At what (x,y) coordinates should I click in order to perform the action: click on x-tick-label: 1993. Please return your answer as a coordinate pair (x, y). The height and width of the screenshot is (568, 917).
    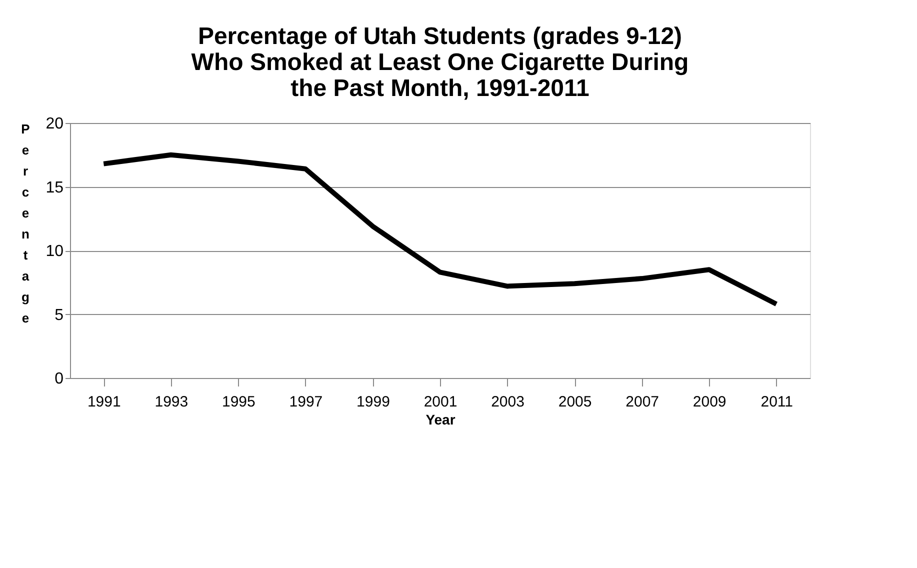
    Looking at the image, I should click on (171, 402).